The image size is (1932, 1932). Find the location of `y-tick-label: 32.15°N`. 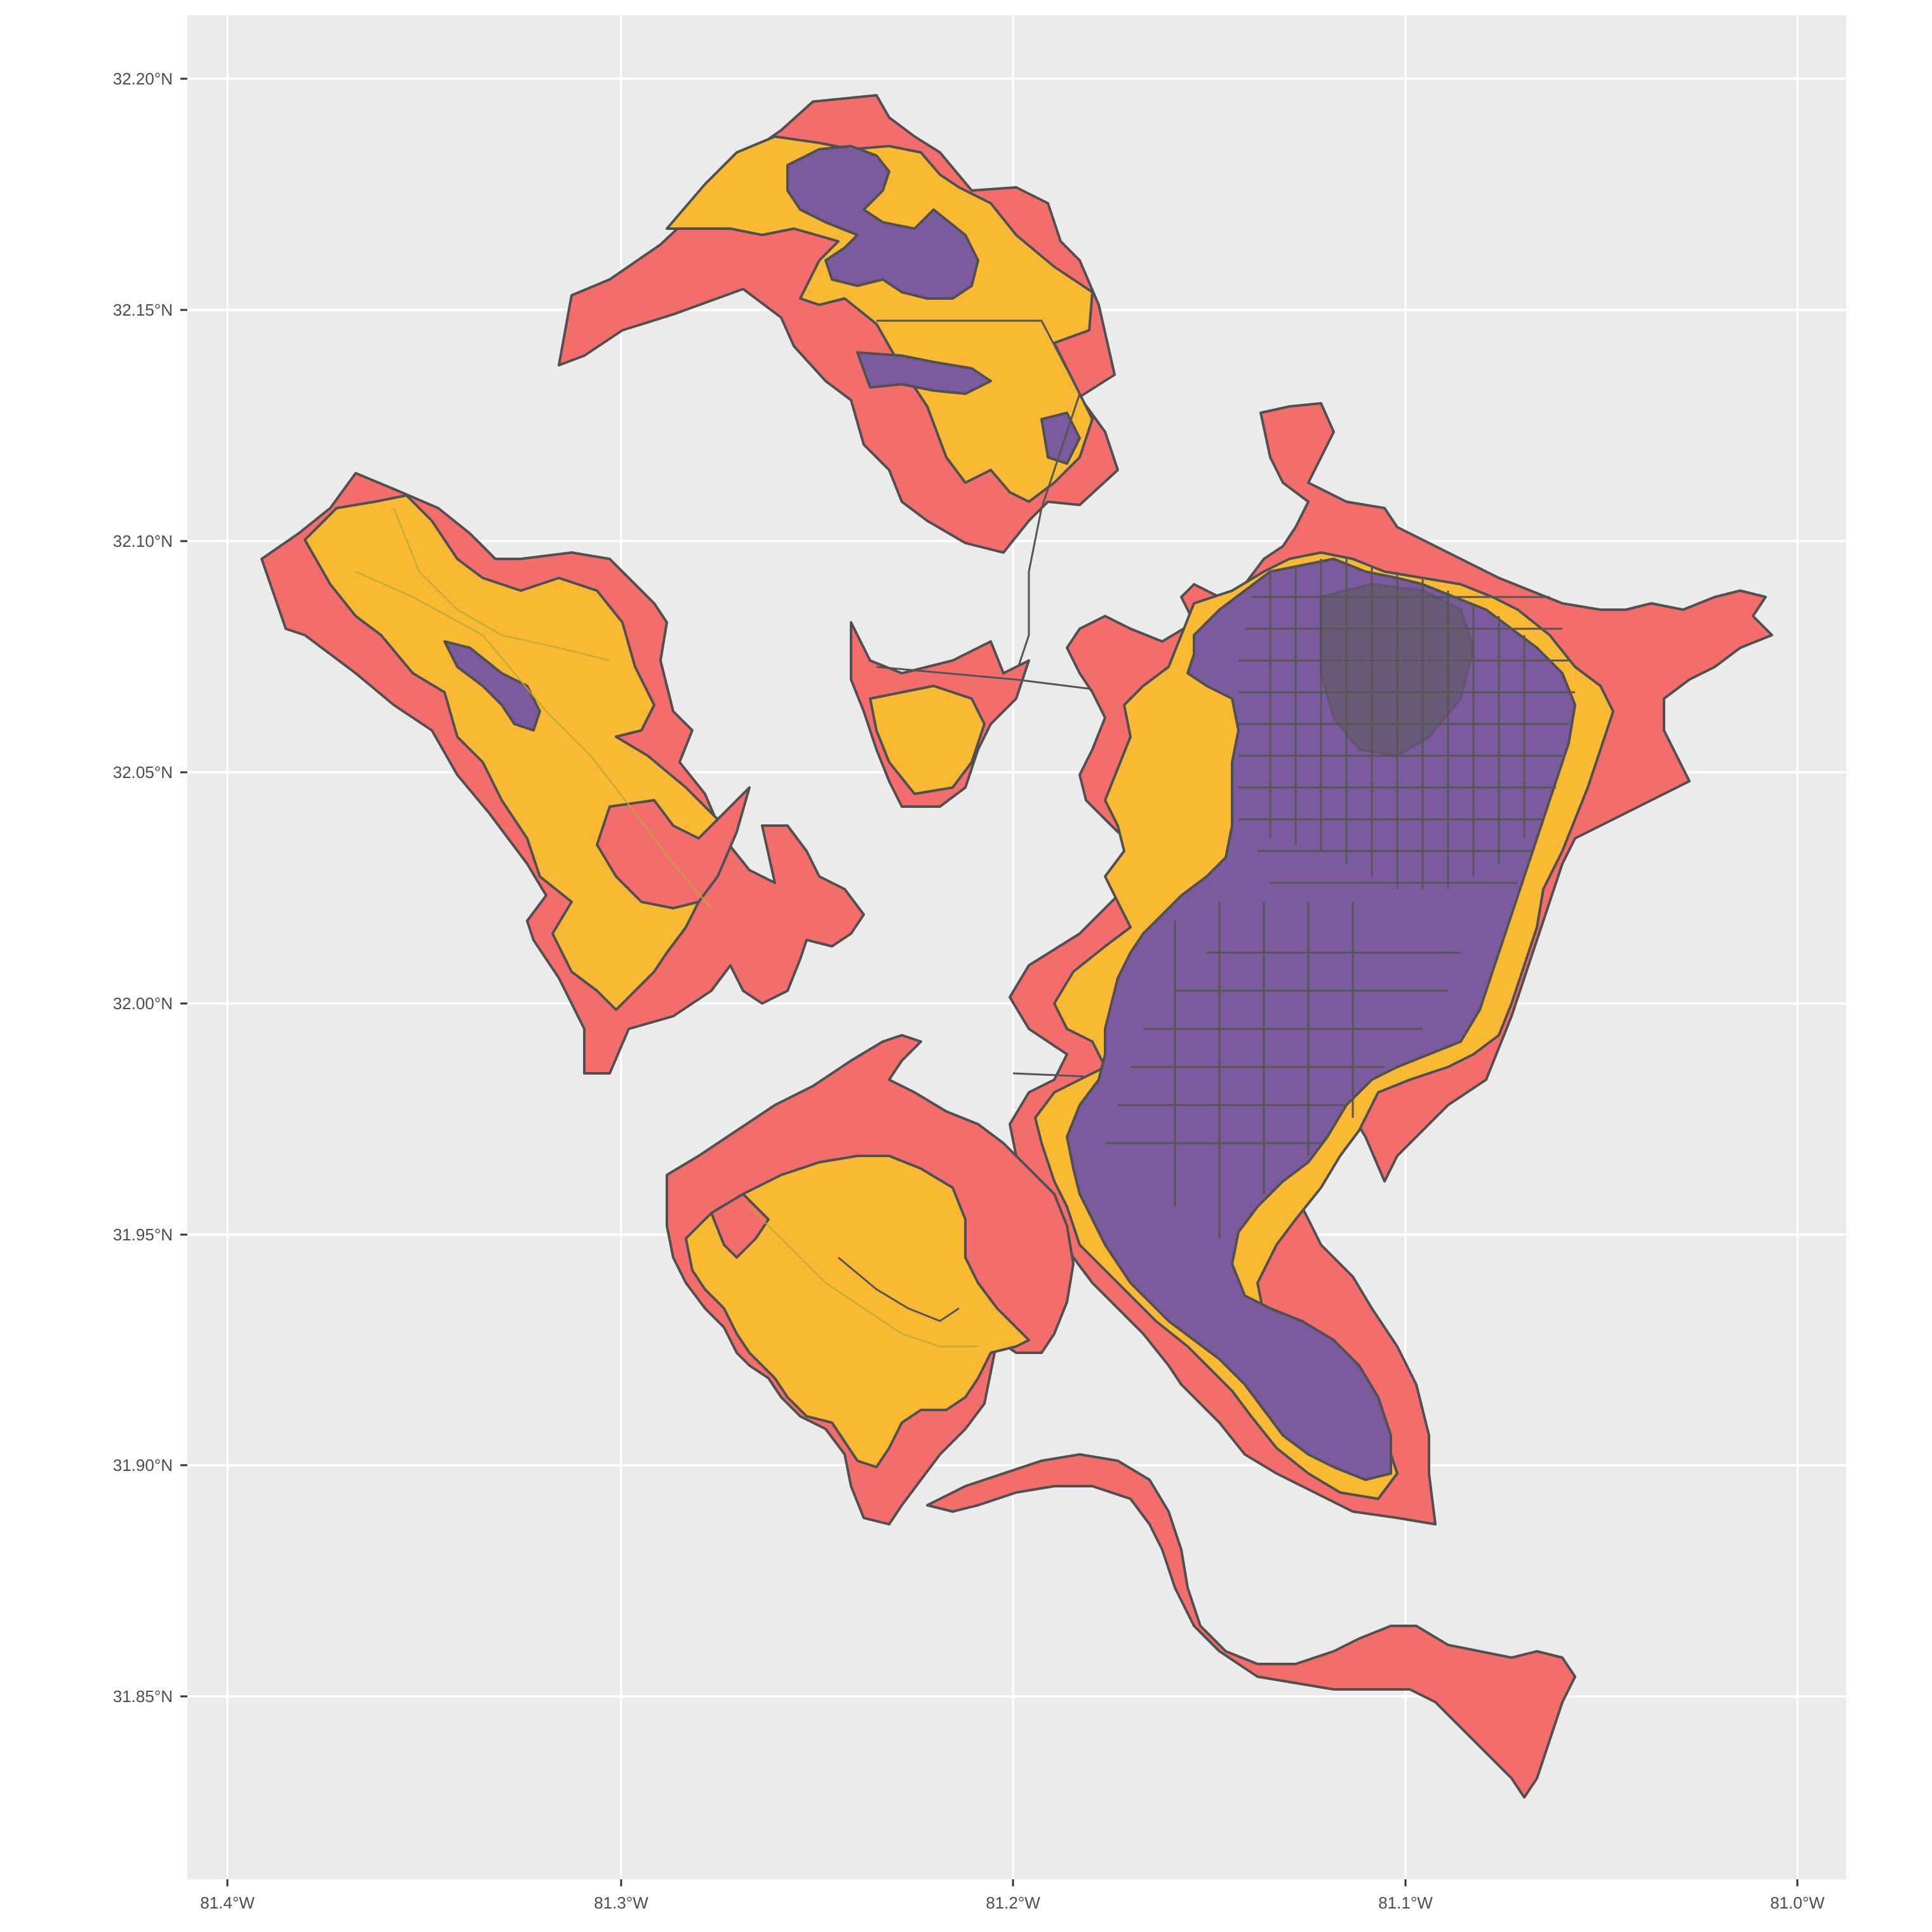

y-tick-label: 32.15°N is located at coordinates (143, 309).